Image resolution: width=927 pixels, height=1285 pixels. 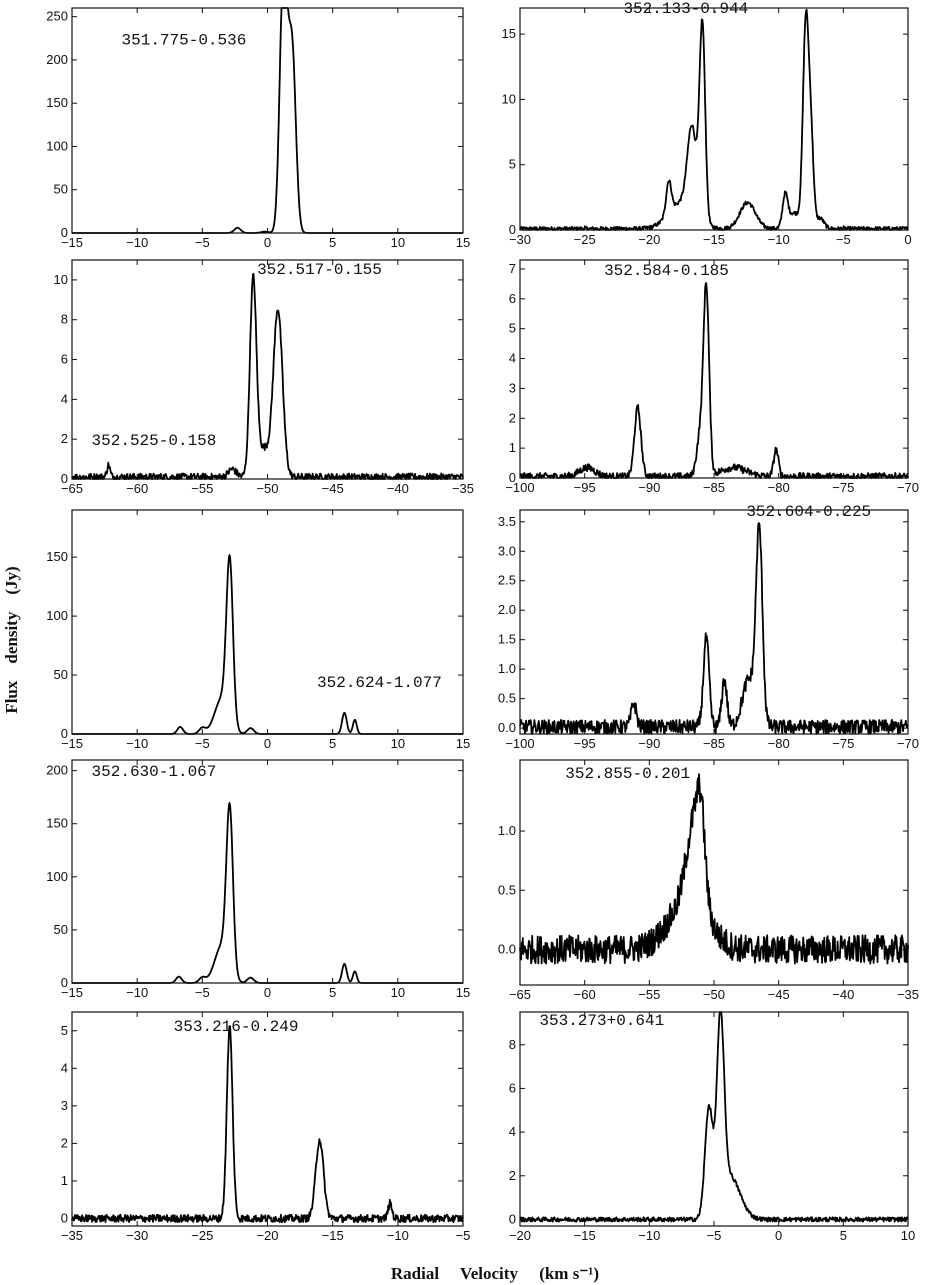 What do you see at coordinates (57, 16) in the screenshot?
I see `y-tick-label: 250` at bounding box center [57, 16].